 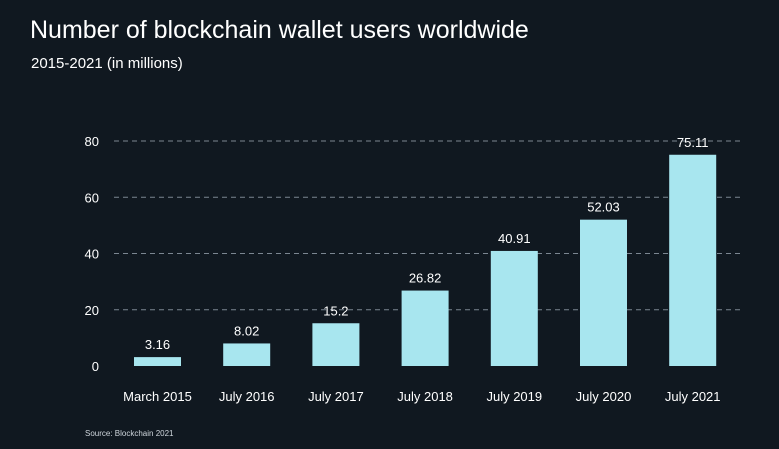 What do you see at coordinates (336, 396) in the screenshot?
I see `x-tick-label: July 2017` at bounding box center [336, 396].